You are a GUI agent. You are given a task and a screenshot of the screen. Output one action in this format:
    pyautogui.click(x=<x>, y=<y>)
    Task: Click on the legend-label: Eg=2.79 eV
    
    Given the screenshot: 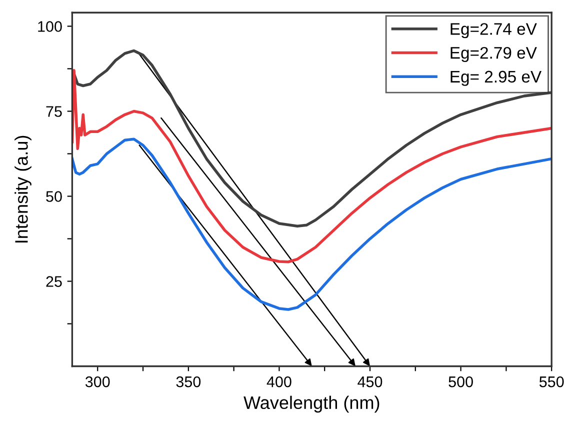 What is the action you would take?
    pyautogui.click(x=493, y=54)
    